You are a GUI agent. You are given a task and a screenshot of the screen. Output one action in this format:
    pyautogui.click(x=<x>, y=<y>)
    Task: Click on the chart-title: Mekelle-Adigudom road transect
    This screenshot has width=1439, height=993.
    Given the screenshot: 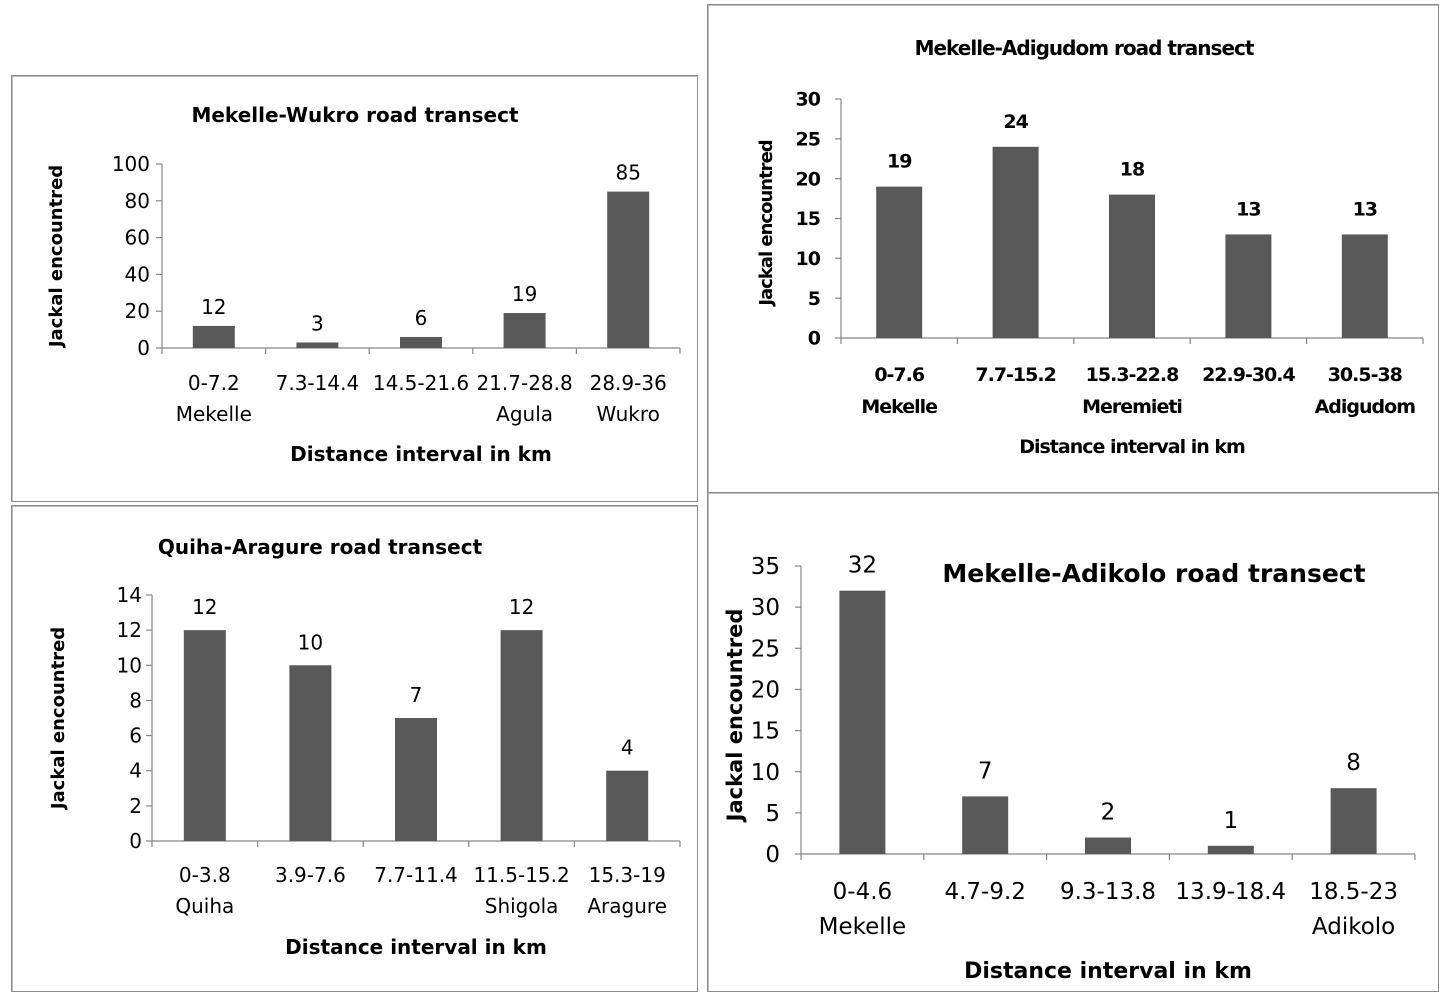 What is the action you would take?
    pyautogui.click(x=1085, y=48)
    